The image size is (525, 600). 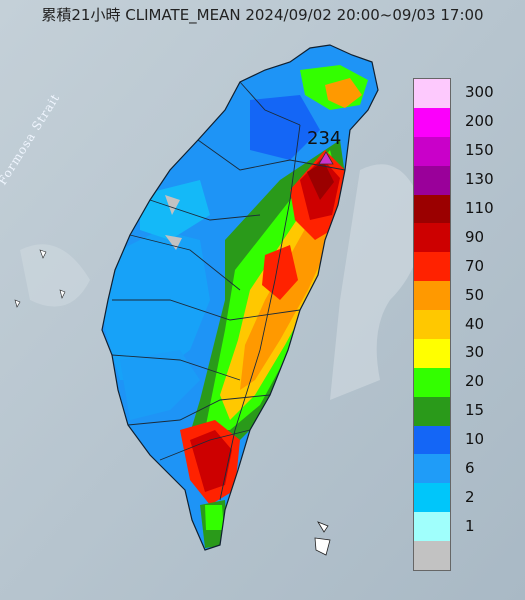 I want to click on legend-label: 10, so click(x=475, y=439).